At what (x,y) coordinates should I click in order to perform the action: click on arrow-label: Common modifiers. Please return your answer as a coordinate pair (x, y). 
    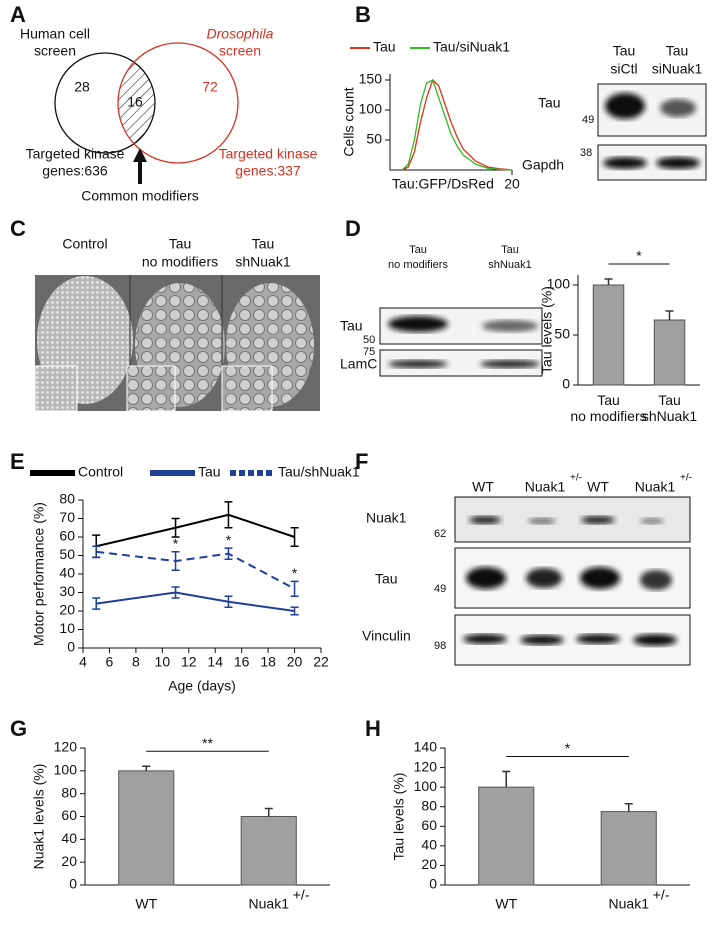
    Looking at the image, I should click on (139, 196).